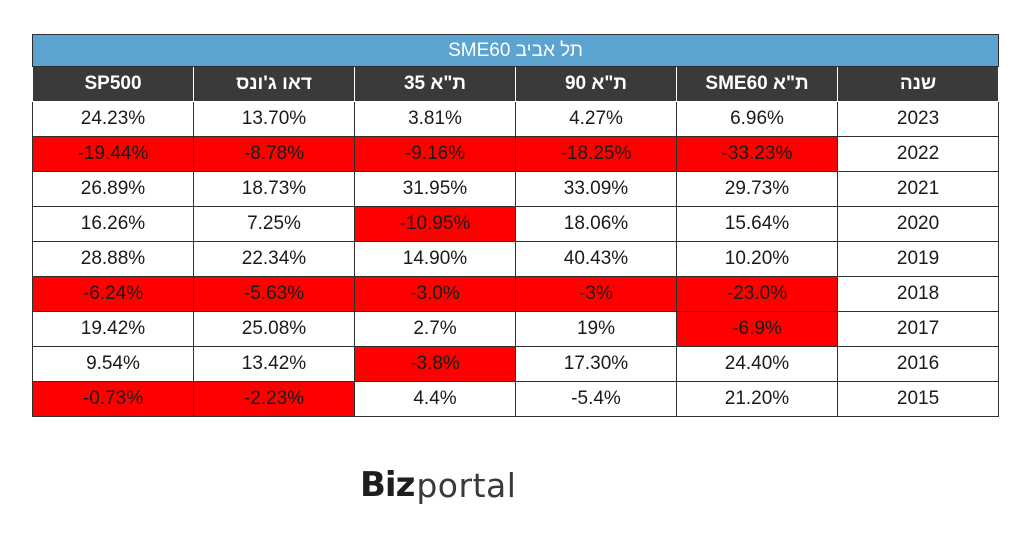 This screenshot has width=1032, height=552. Describe the element at coordinates (918, 84) in the screenshot. I see `column-header: שנה` at that location.